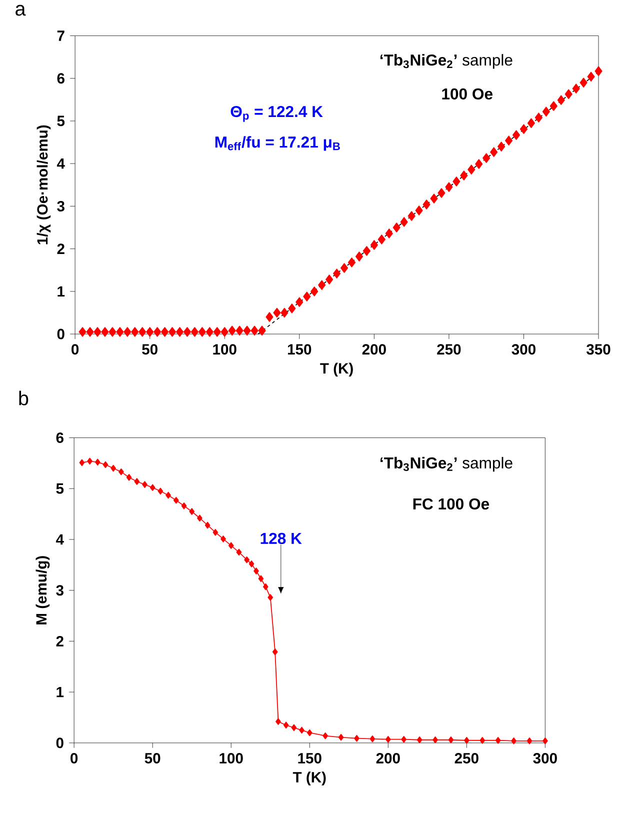 The width and height of the screenshot is (618, 817). What do you see at coordinates (60, 35) in the screenshot?
I see `y-tick-label: 7` at bounding box center [60, 35].